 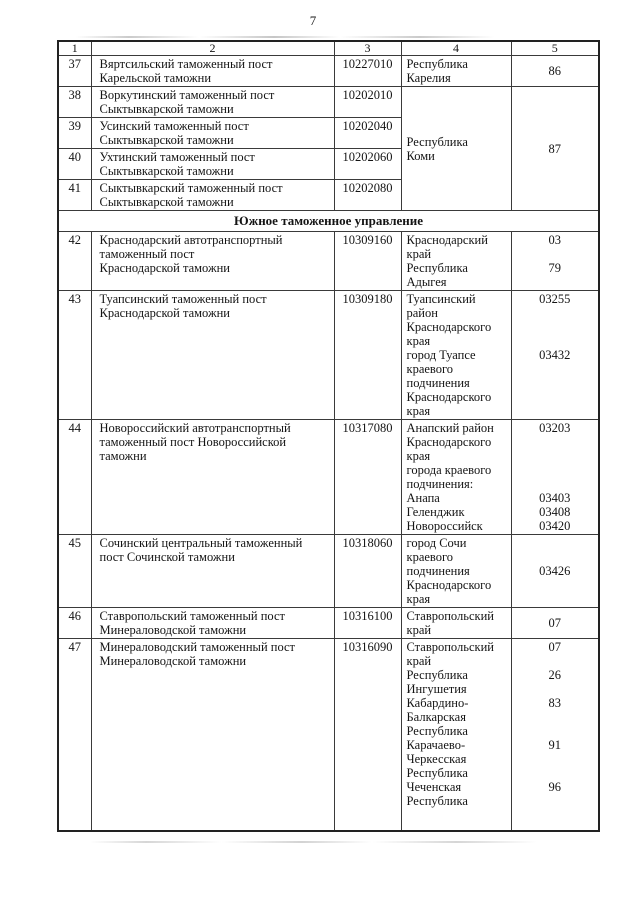 What do you see at coordinates (367, 355) in the screenshot?
I see `post-code-cell: 10309180` at bounding box center [367, 355].